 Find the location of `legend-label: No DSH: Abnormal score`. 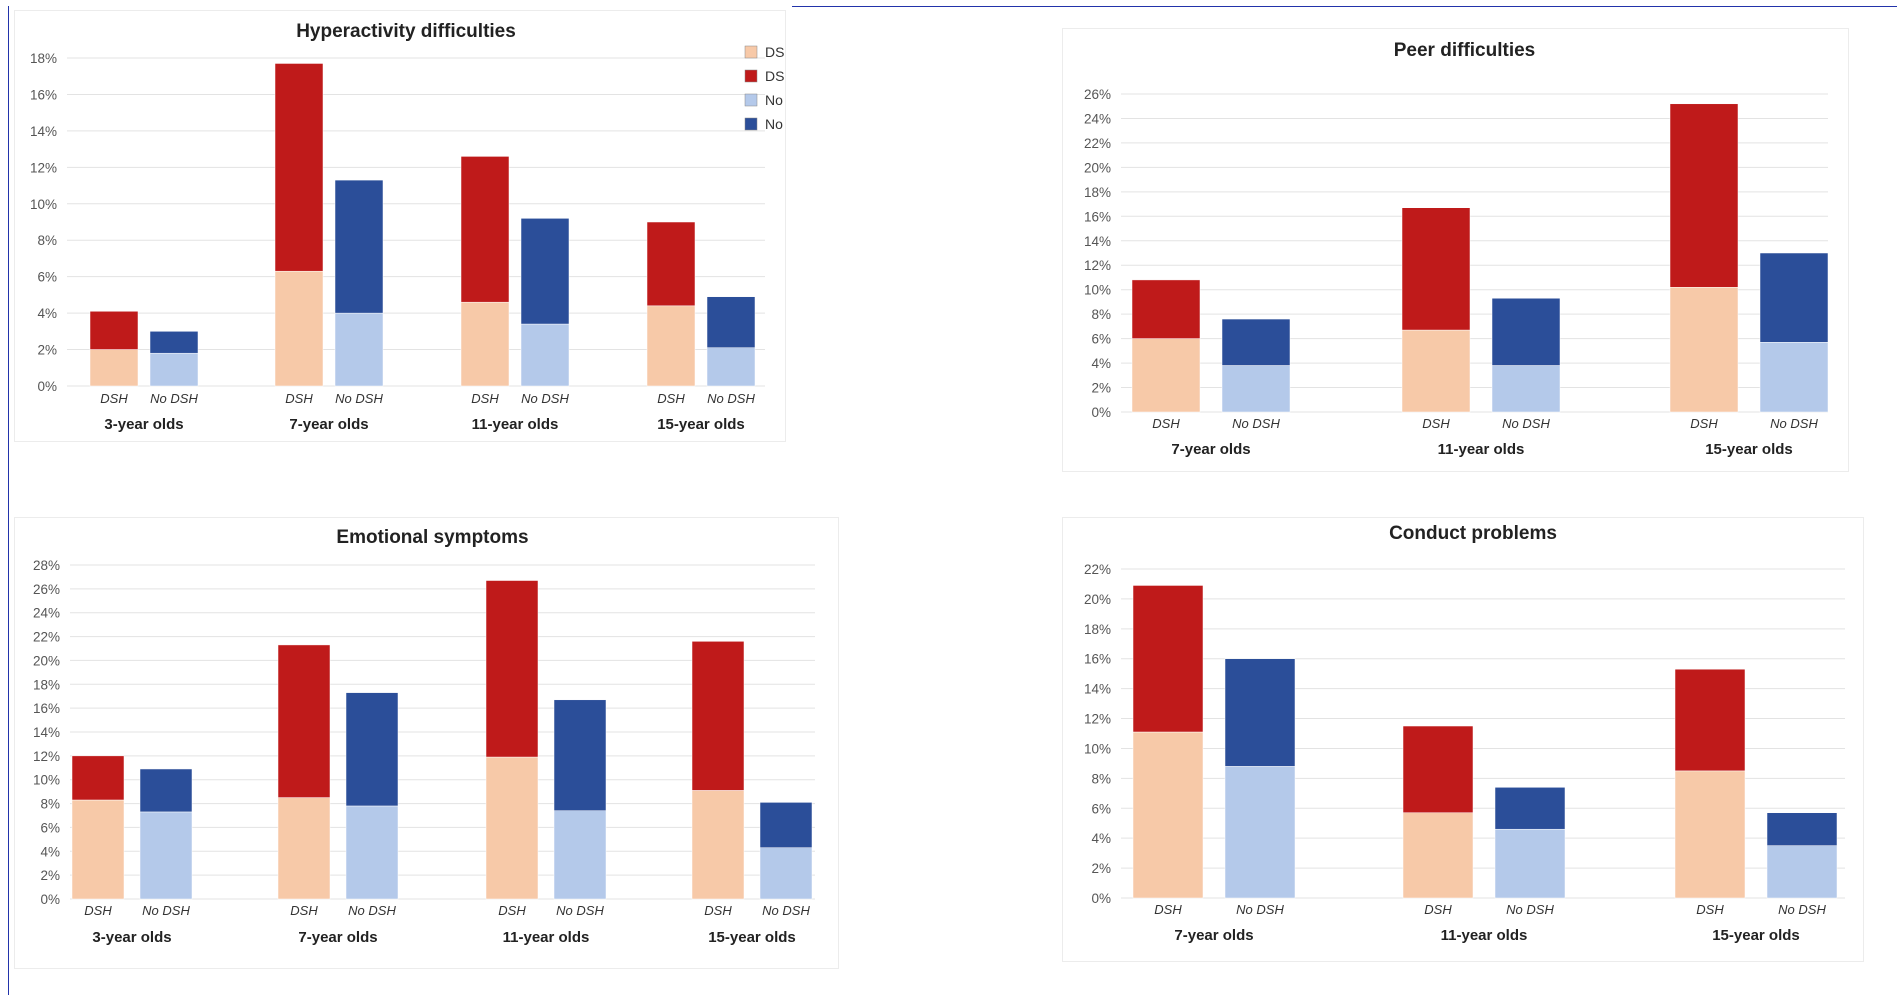

legend-label: No DSH: Abnormal score is located at coordinates (775, 124).